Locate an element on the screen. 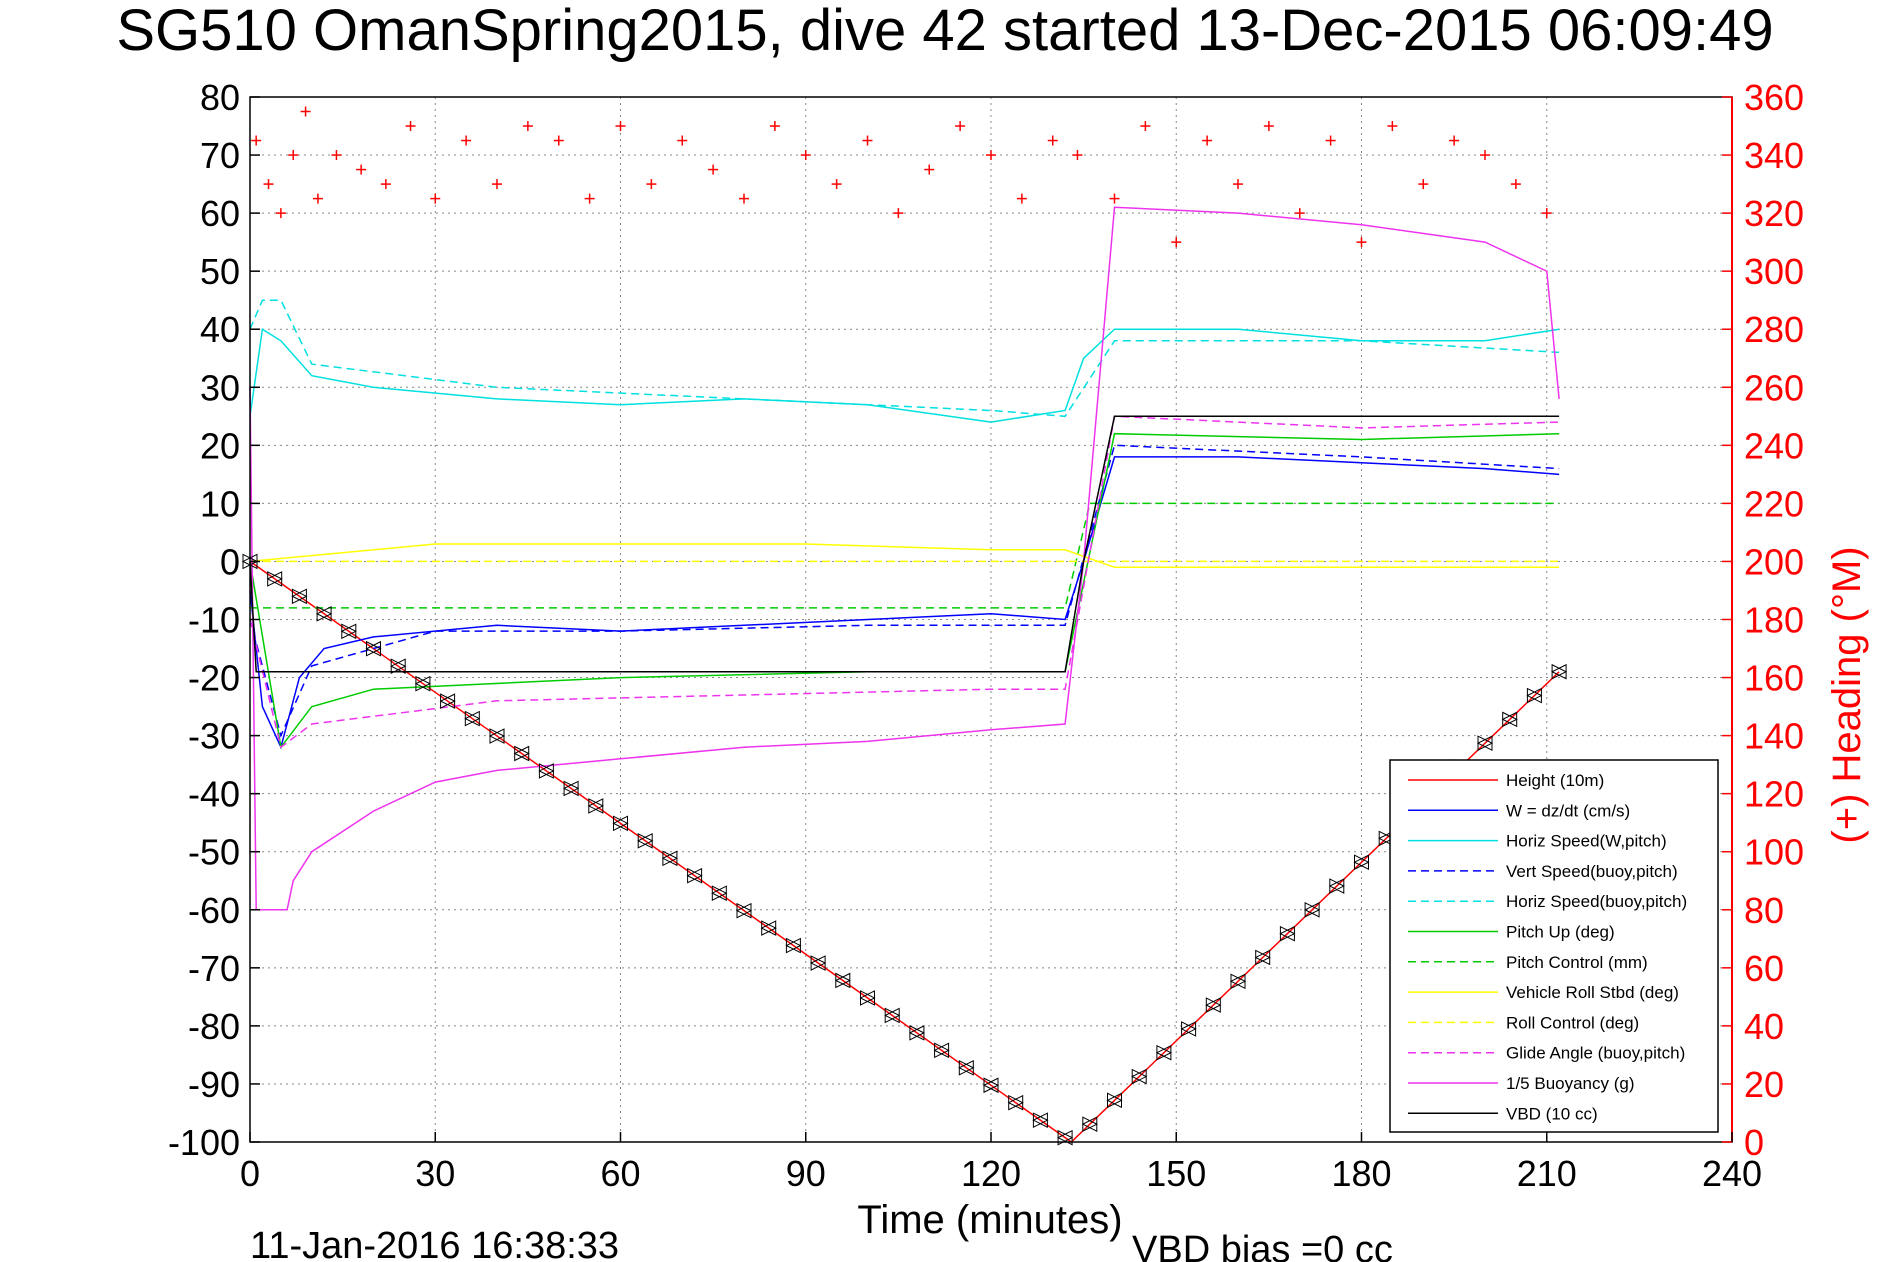 This screenshot has height=1262, width=1891. right-tick-label: 140 is located at coordinates (1774, 736).